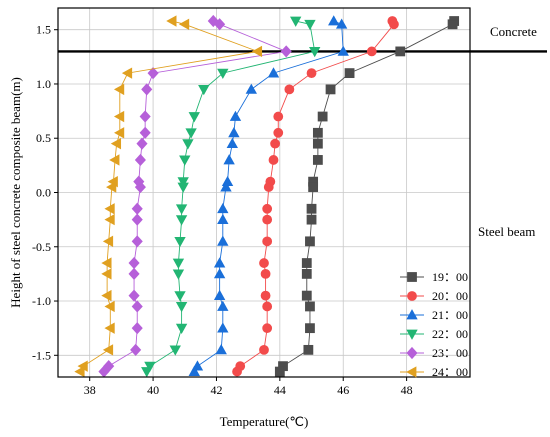 This screenshot has height=437, width=550. What do you see at coordinates (41, 301) in the screenshot?
I see `y-tick-label: -1.0` at bounding box center [41, 301].